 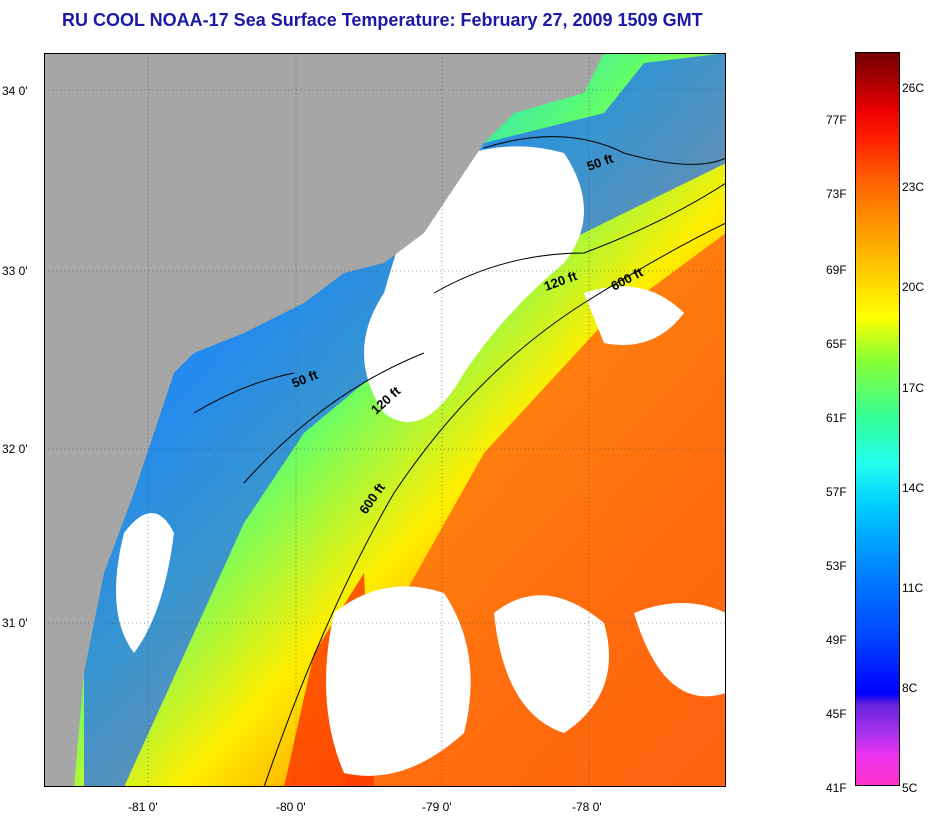 I want to click on lat-label: 31 0', so click(x=15, y=623).